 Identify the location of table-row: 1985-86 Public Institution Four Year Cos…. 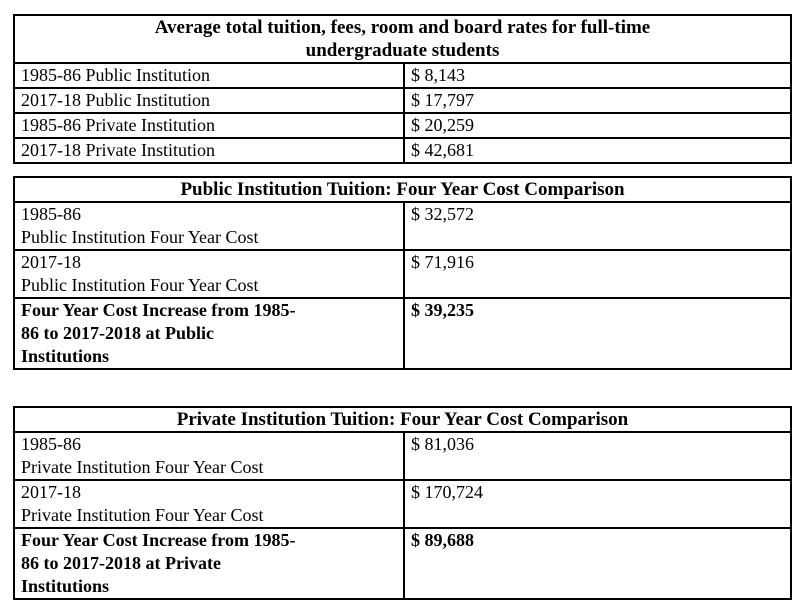
(402, 226).